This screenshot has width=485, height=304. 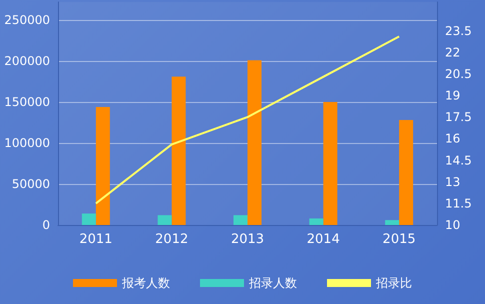 I want to click on y2-tick-label: 22, so click(x=452, y=52).